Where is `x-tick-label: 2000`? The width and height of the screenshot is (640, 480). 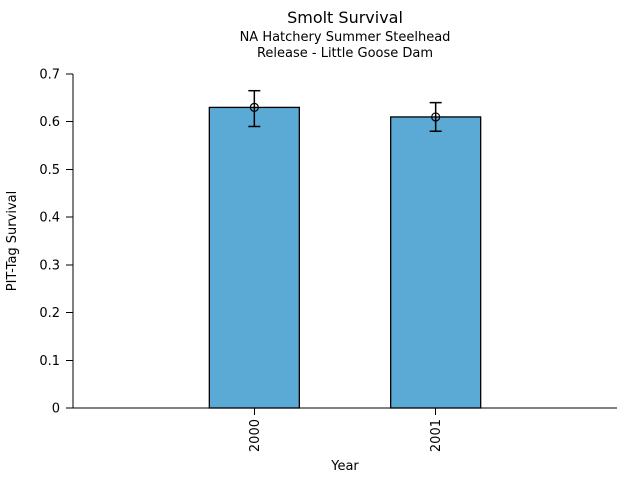
x-tick-label: 2000 is located at coordinates (255, 435).